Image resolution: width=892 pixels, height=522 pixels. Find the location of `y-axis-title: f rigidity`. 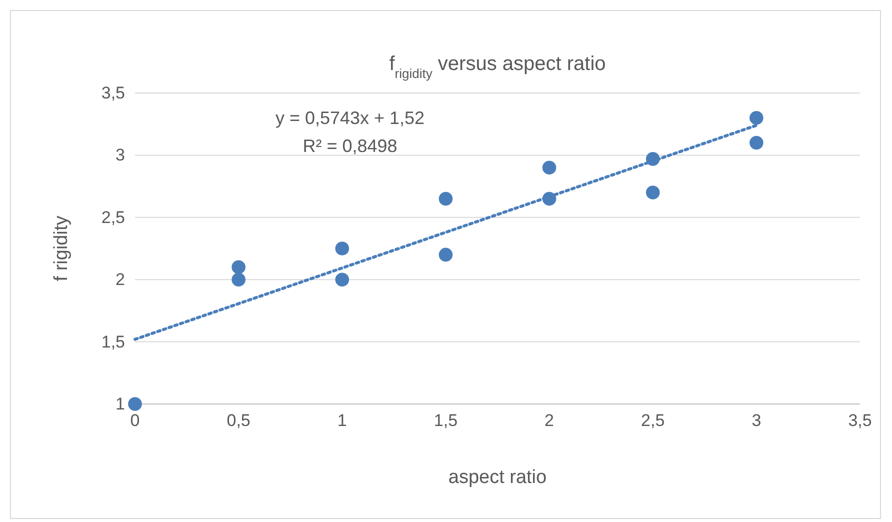

y-axis-title: f rigidity is located at coordinates (61, 248).